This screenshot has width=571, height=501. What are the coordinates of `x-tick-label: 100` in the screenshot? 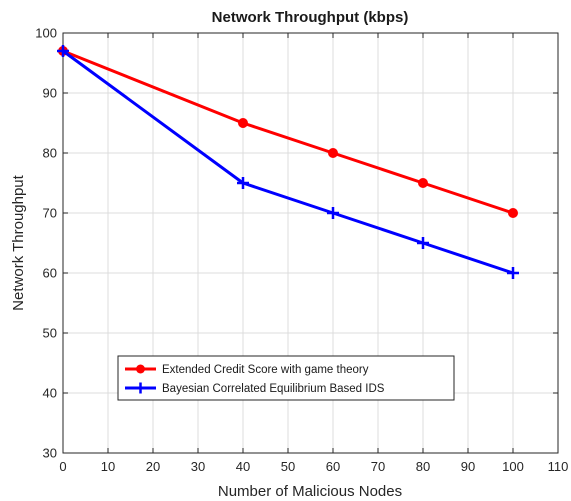 It's located at (513, 466).